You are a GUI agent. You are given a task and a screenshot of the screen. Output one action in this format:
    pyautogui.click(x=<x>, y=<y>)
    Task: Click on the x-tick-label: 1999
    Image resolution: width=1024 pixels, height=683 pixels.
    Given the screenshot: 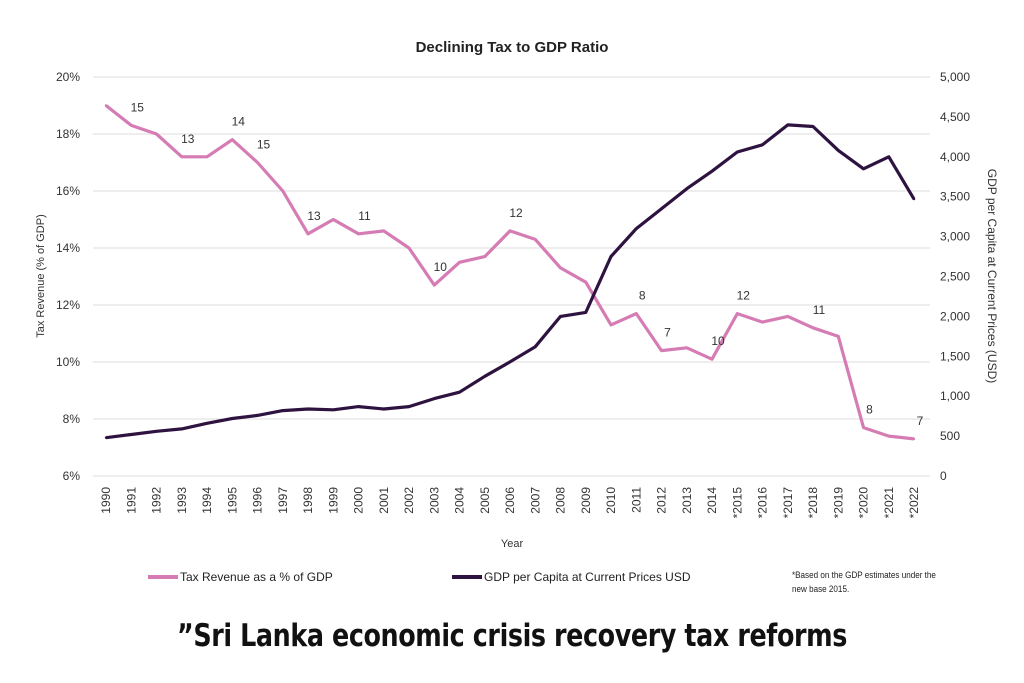 What is the action you would take?
    pyautogui.click(x=333, y=500)
    